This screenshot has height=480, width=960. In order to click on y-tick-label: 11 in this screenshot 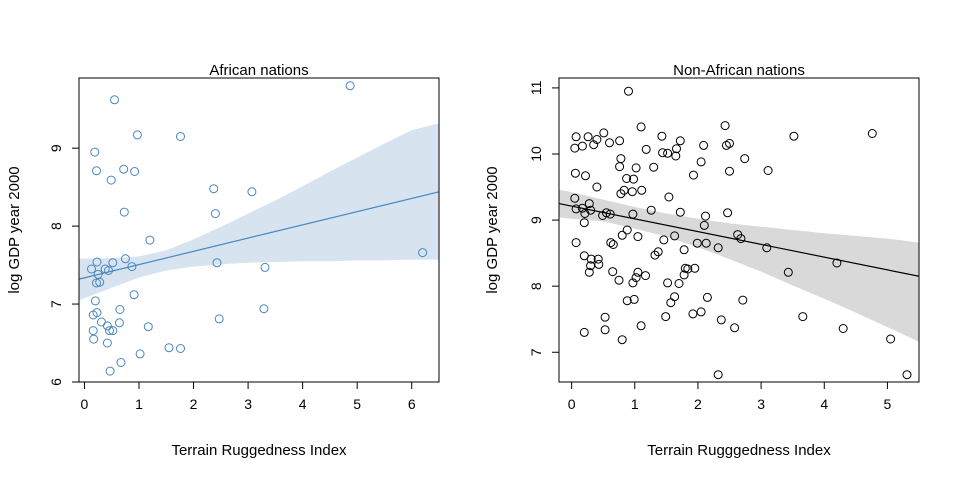, I will do `click(536, 87)`.